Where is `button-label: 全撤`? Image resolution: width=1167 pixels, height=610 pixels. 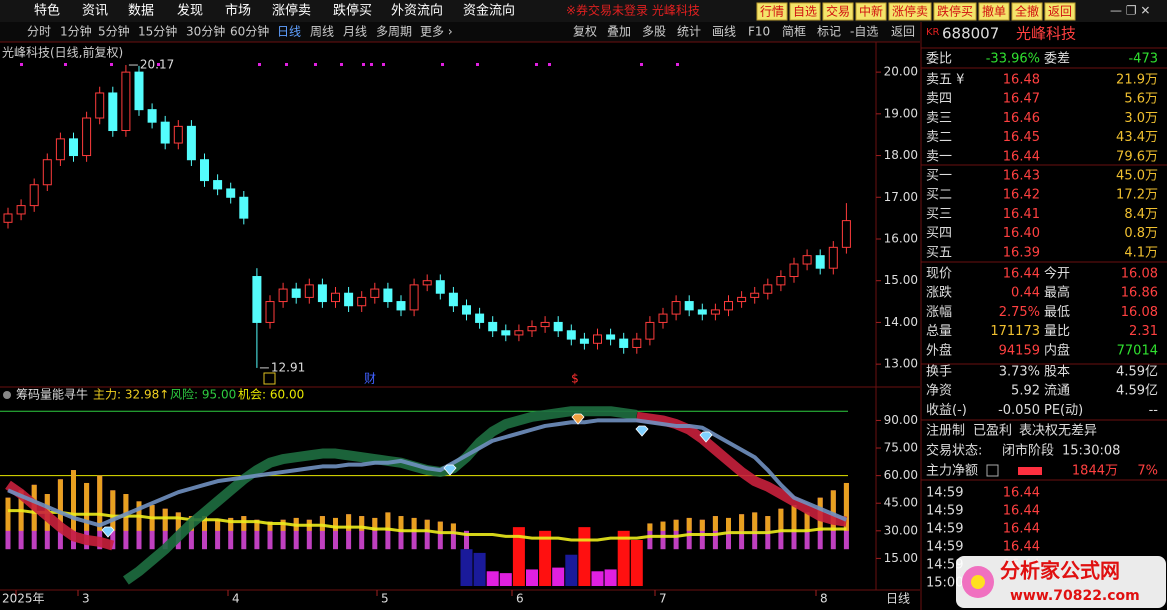
button-label: 全撤 is located at coordinates (1027, 11).